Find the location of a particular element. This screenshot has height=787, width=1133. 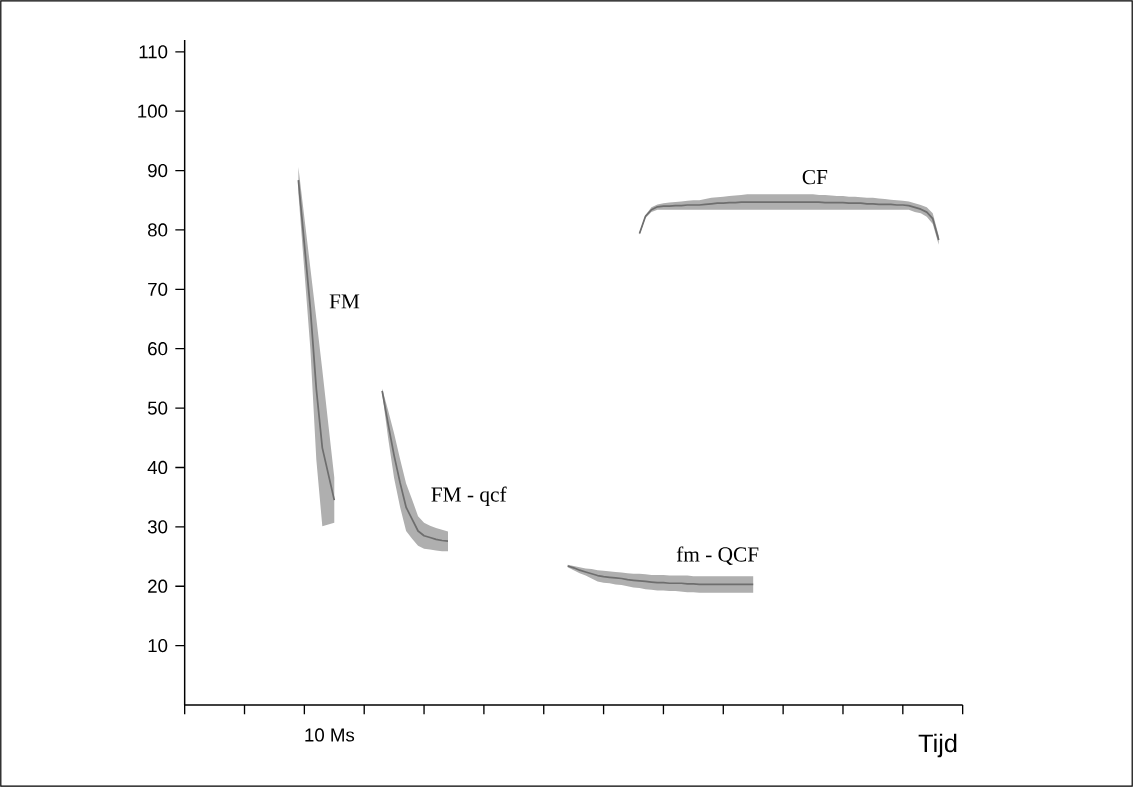

series-label: FM is located at coordinates (344, 301).